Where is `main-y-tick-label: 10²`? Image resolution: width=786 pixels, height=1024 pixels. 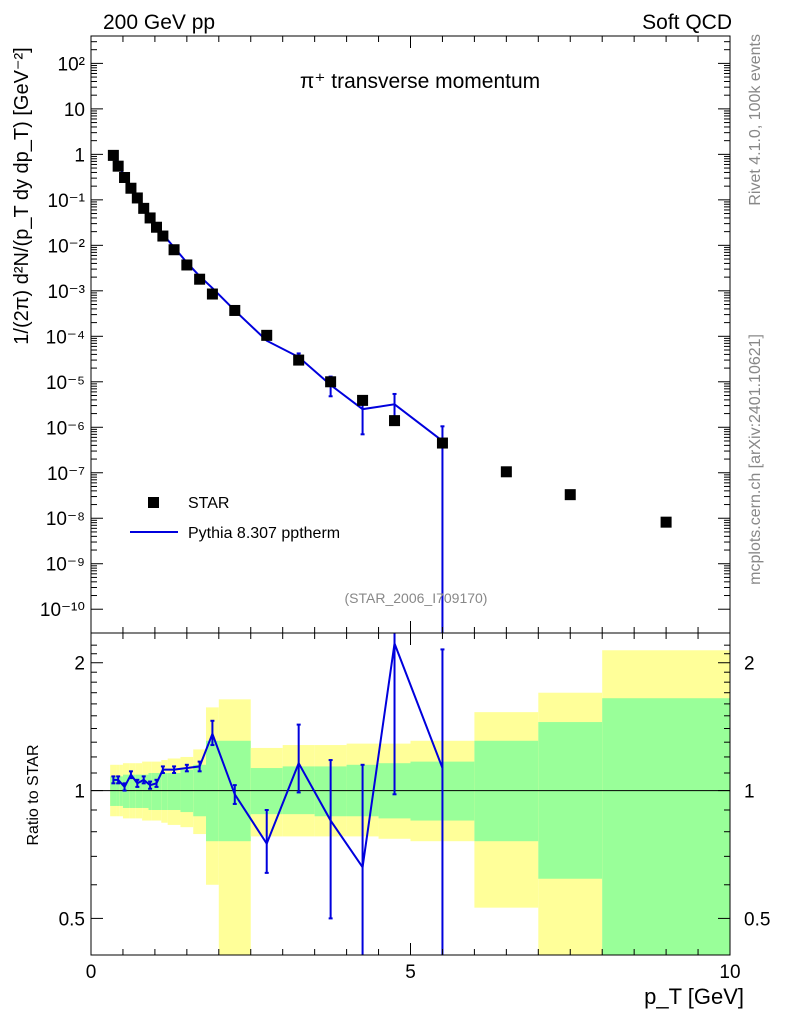 main-y-tick-label: 10² is located at coordinates (71, 64).